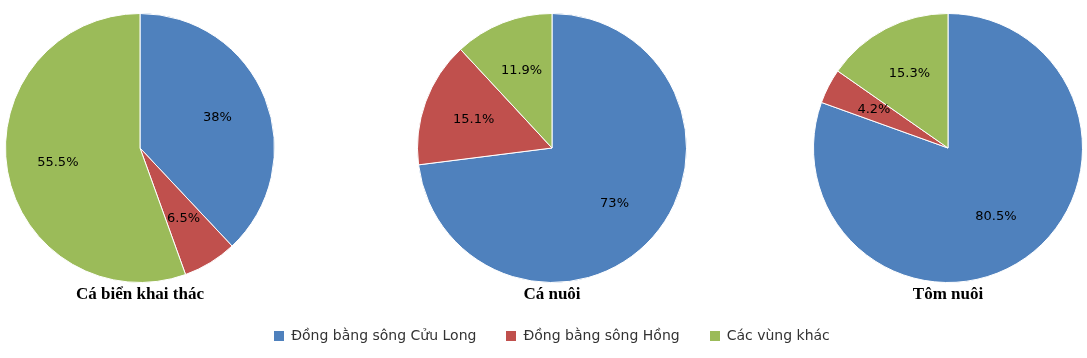 This screenshot has width=1087, height=358. I want to click on legend-label: Đồng bằng sông Cửu Long, so click(383, 335).